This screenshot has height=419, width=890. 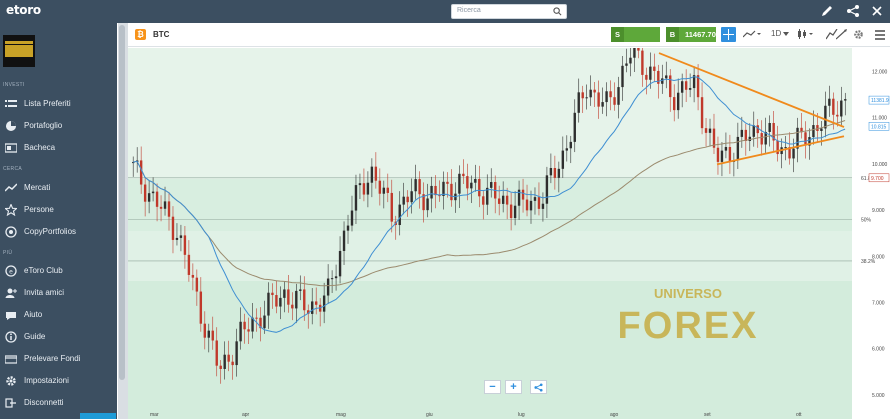 I want to click on y-tick-label: 12.000, so click(x=880, y=73).